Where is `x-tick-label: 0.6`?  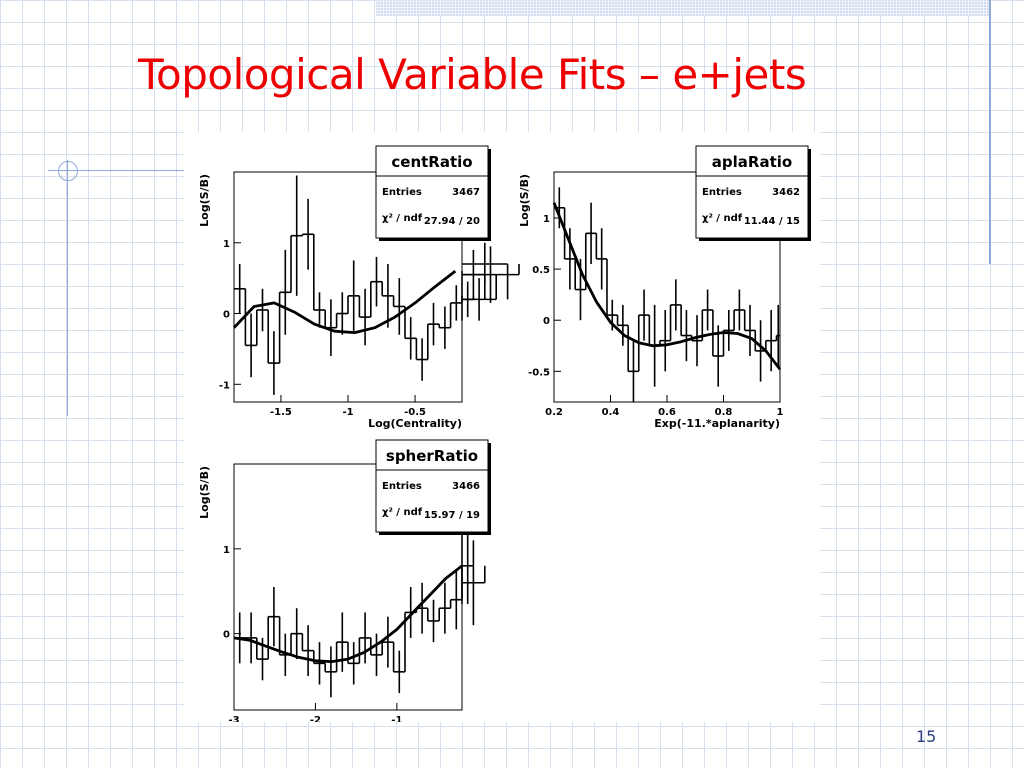
x-tick-label: 0.6 is located at coordinates (667, 412).